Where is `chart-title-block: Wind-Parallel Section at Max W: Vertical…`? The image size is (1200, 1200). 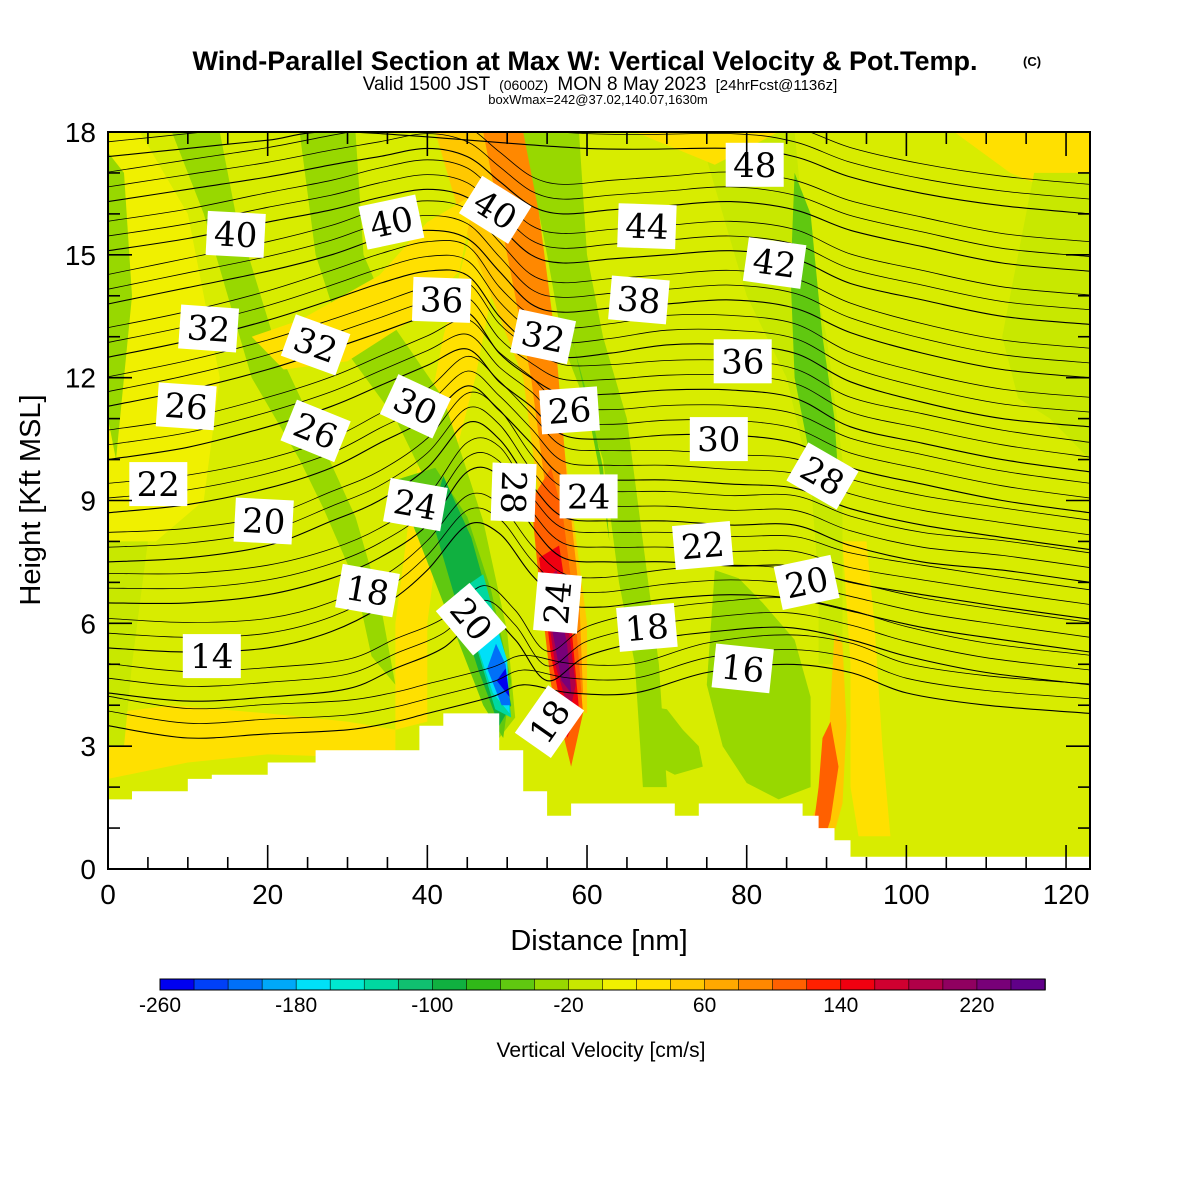
chart-title-block: Wind-Parallel Section at Max W: Vertical… is located at coordinates (617, 76).